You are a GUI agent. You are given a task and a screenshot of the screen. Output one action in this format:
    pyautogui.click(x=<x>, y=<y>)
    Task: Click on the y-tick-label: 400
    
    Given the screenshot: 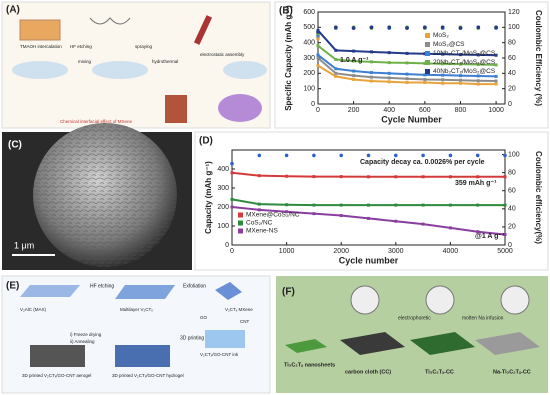 What is the action you would take?
    pyautogui.click(x=309, y=43)
    